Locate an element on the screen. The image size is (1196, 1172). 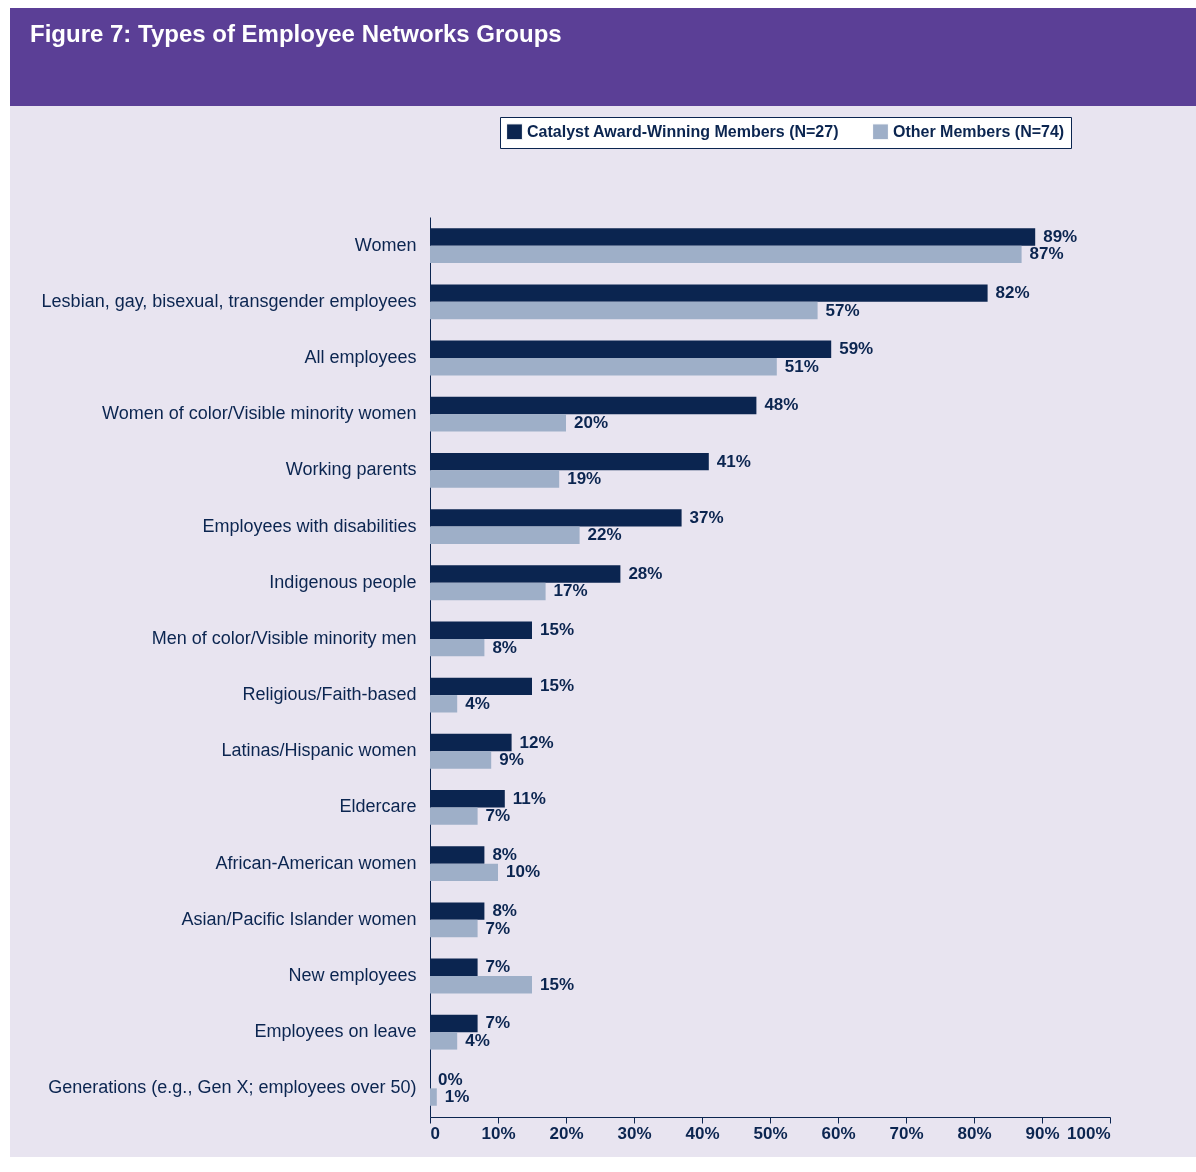
y-tick-label: African-American women is located at coordinates (316, 862).